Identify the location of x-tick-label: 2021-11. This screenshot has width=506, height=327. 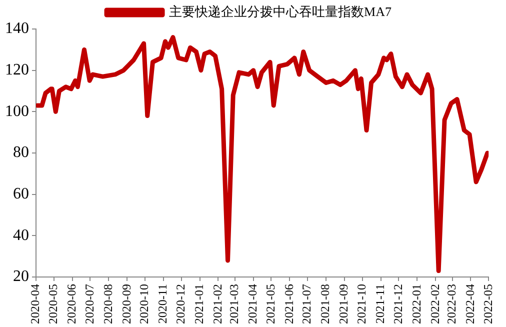
(379, 304).